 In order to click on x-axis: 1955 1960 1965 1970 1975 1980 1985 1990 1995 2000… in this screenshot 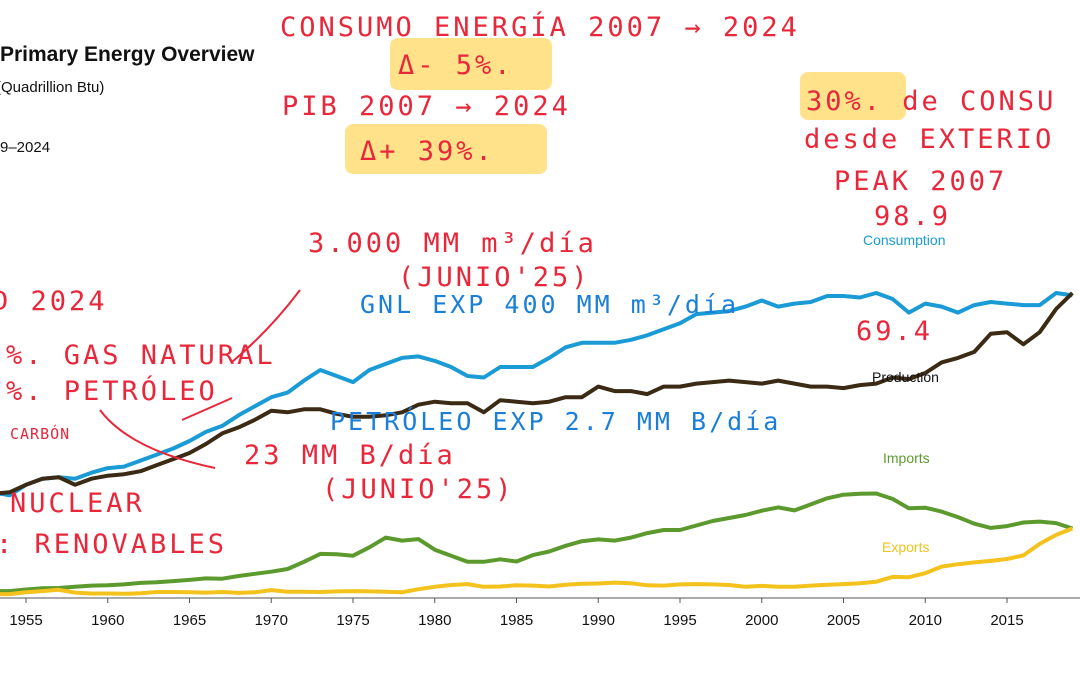, I will do `click(540, 613)`.